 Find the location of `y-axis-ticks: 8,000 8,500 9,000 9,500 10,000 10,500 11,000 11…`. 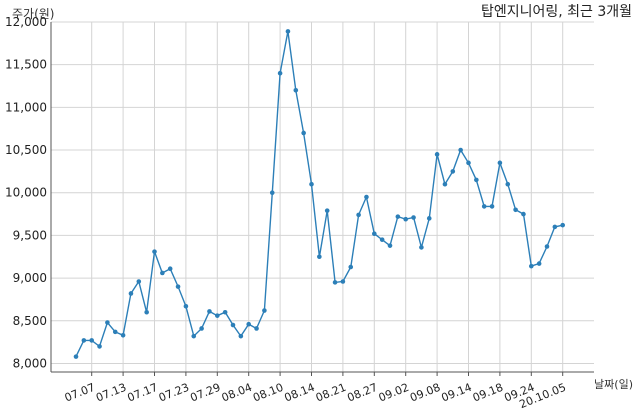

y-axis-ticks: 8,000 8,500 9,000 9,500 10,000 10,500 11,000 11… is located at coordinates (26, 192).